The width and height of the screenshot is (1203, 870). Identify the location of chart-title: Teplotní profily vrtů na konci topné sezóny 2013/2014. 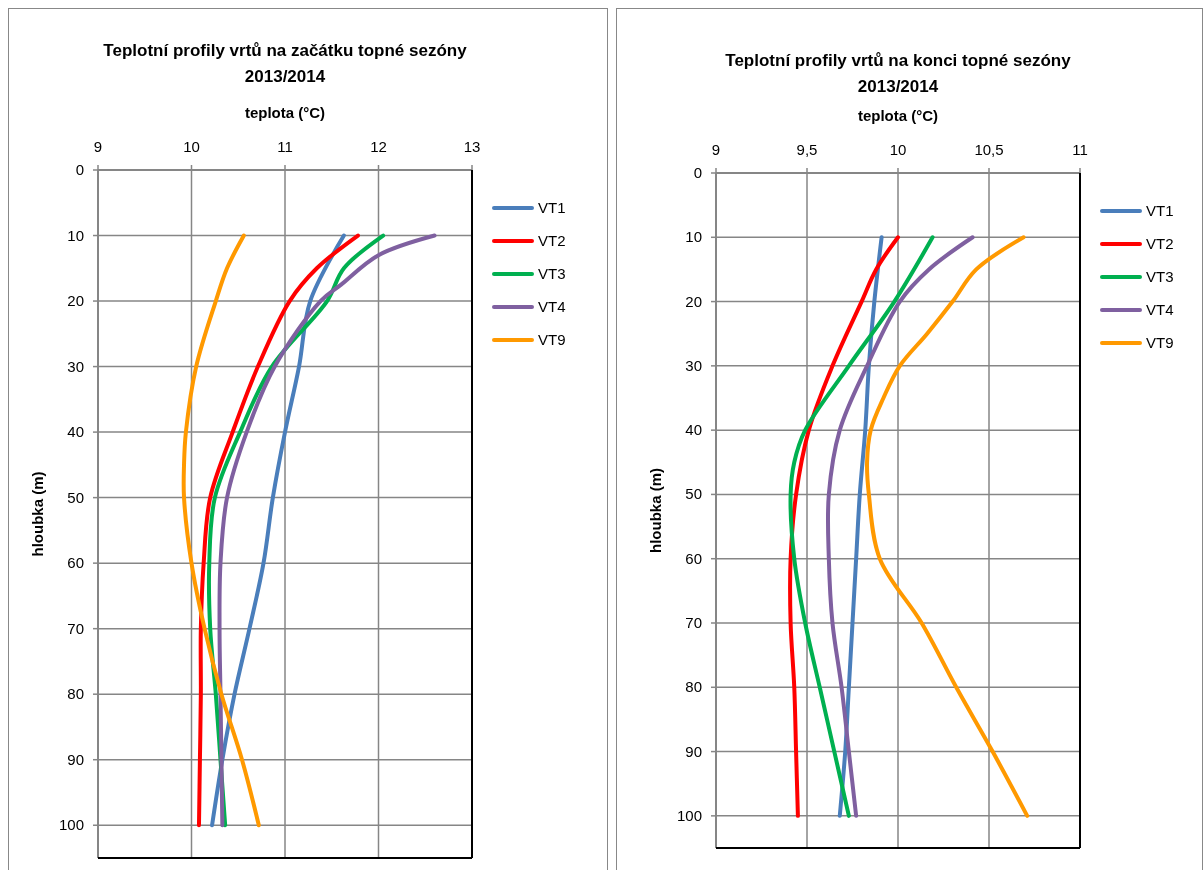
(898, 73).